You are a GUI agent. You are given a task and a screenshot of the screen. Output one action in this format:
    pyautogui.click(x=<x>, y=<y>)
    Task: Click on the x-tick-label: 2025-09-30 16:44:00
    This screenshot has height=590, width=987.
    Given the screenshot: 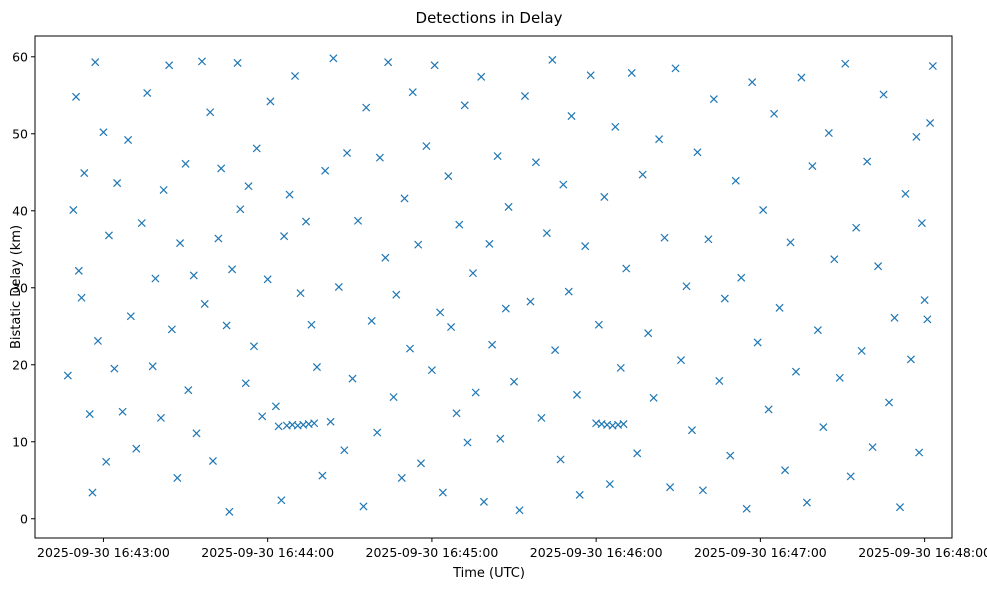 What is the action you would take?
    pyautogui.click(x=267, y=552)
    